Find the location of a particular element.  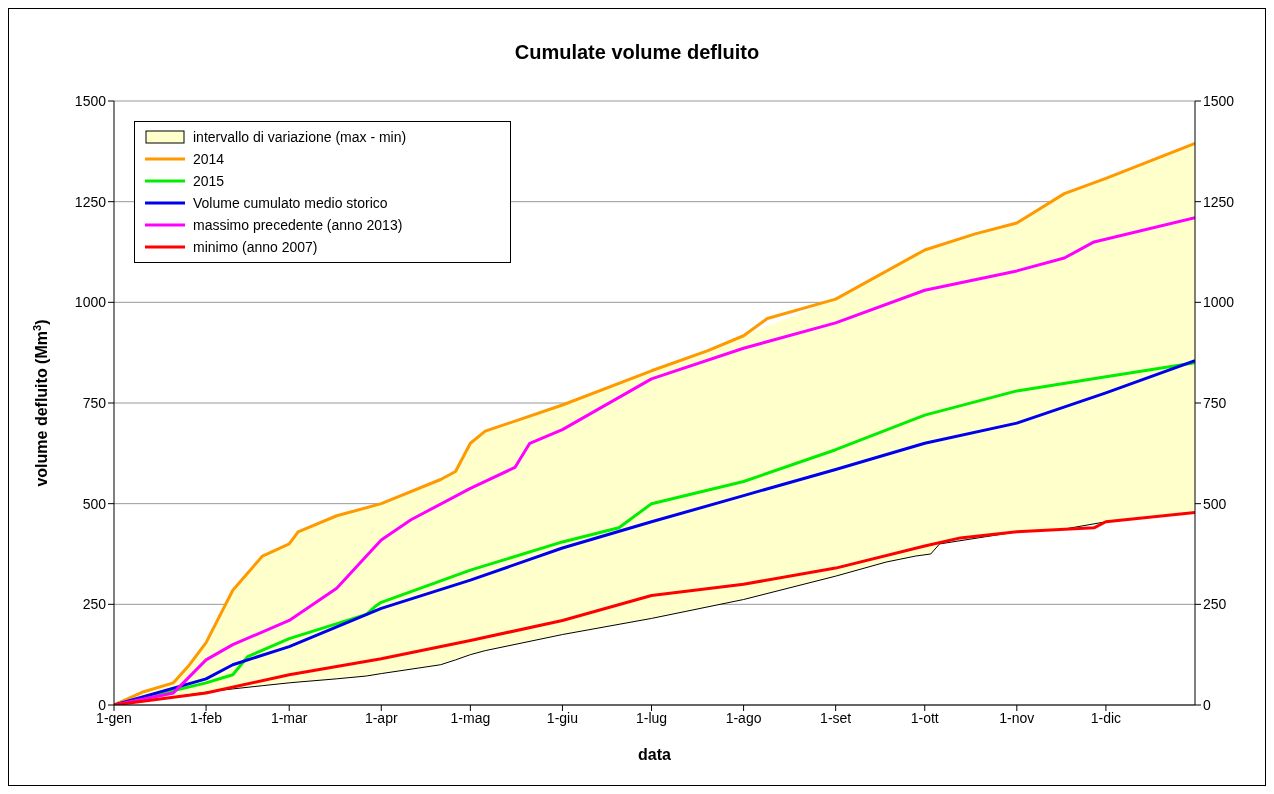

x-tick-label: 1-ott is located at coordinates (924, 717).